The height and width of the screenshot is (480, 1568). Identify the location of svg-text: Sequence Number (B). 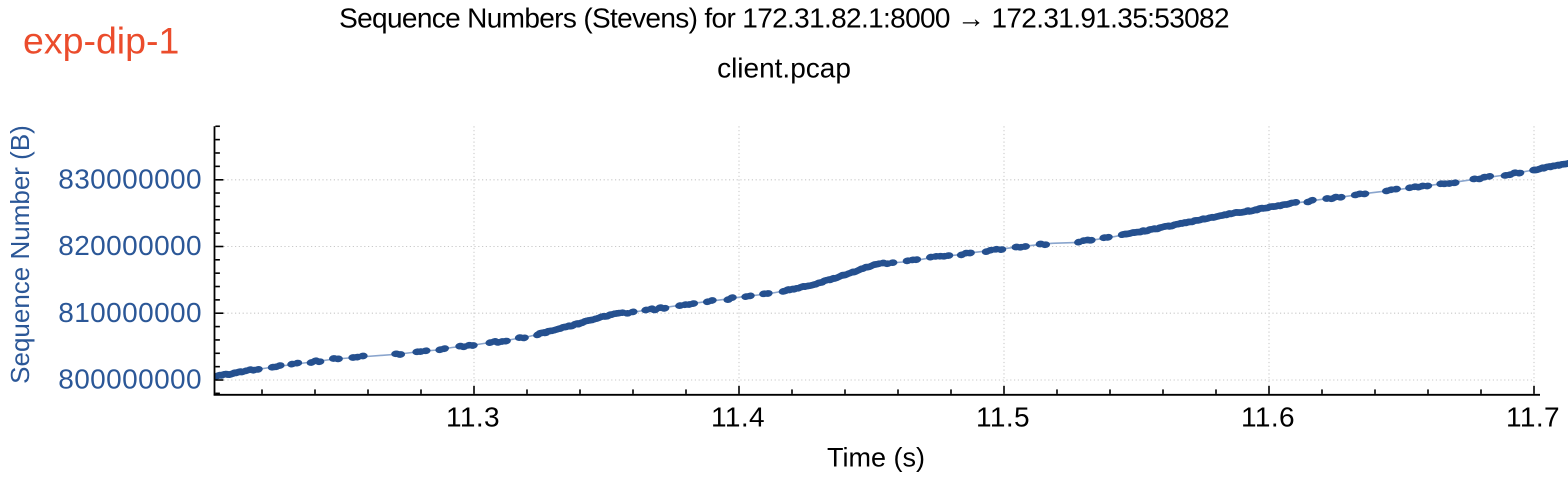
(20, 254).